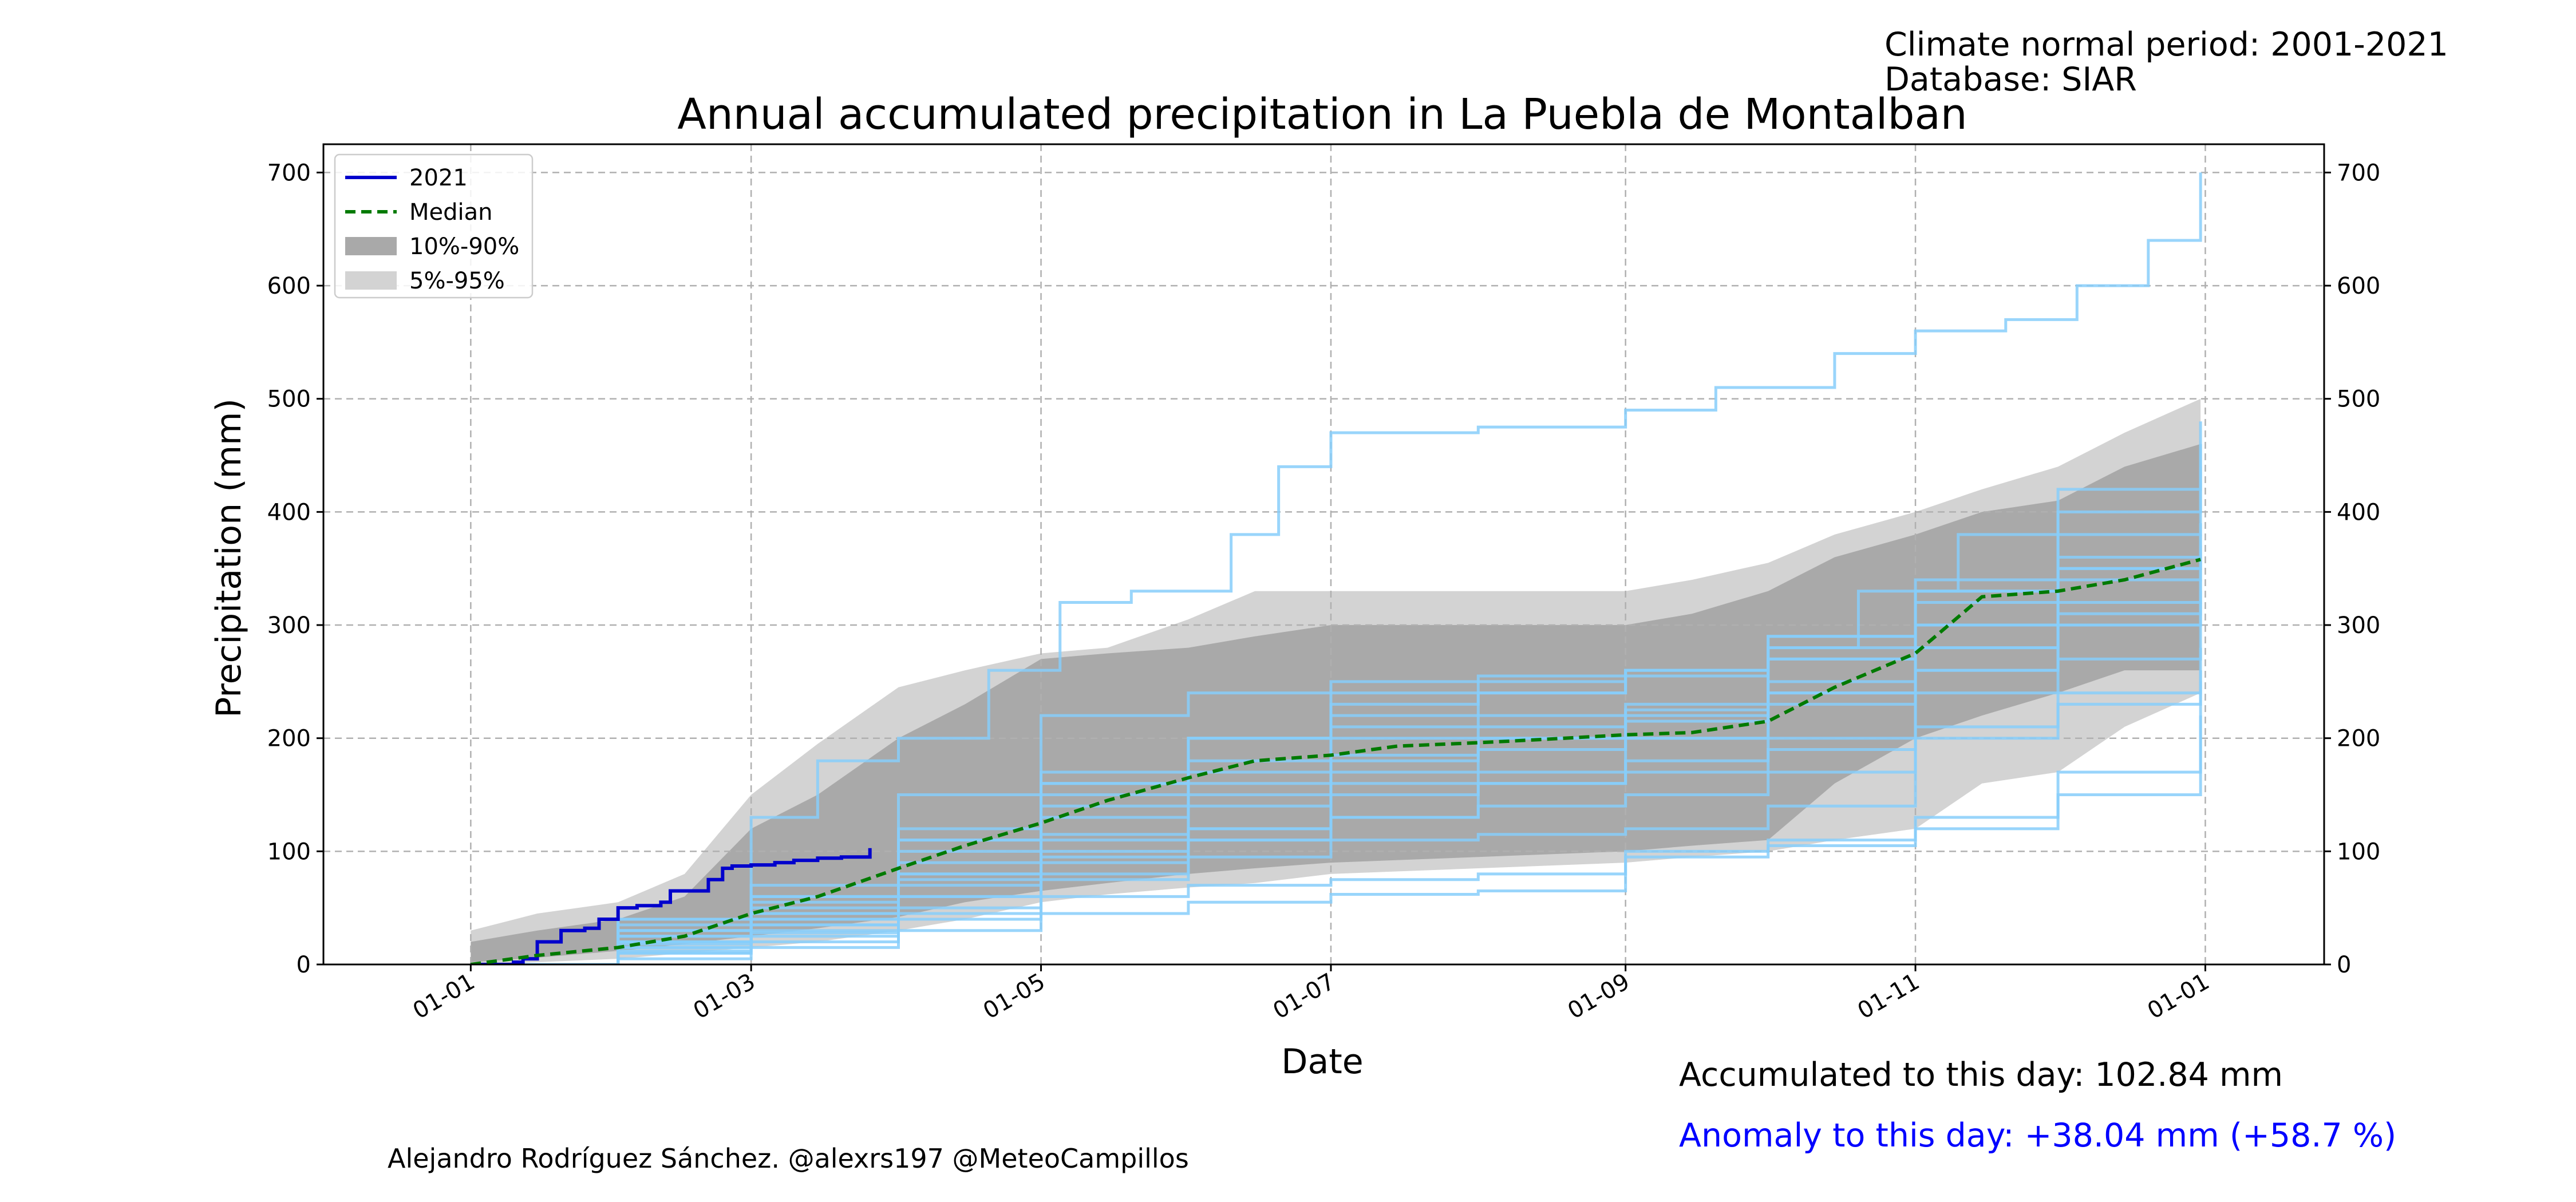 Image resolution: width=2576 pixels, height=1202 pixels. Describe the element at coordinates (2358, 625) in the screenshot. I see `y-tick-label-right: 300` at that location.